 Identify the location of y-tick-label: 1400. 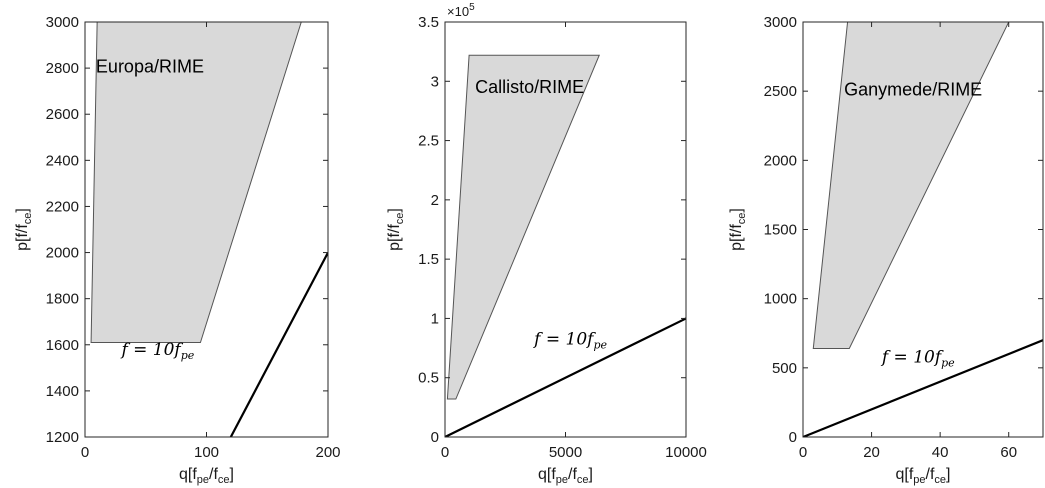
(62, 391).